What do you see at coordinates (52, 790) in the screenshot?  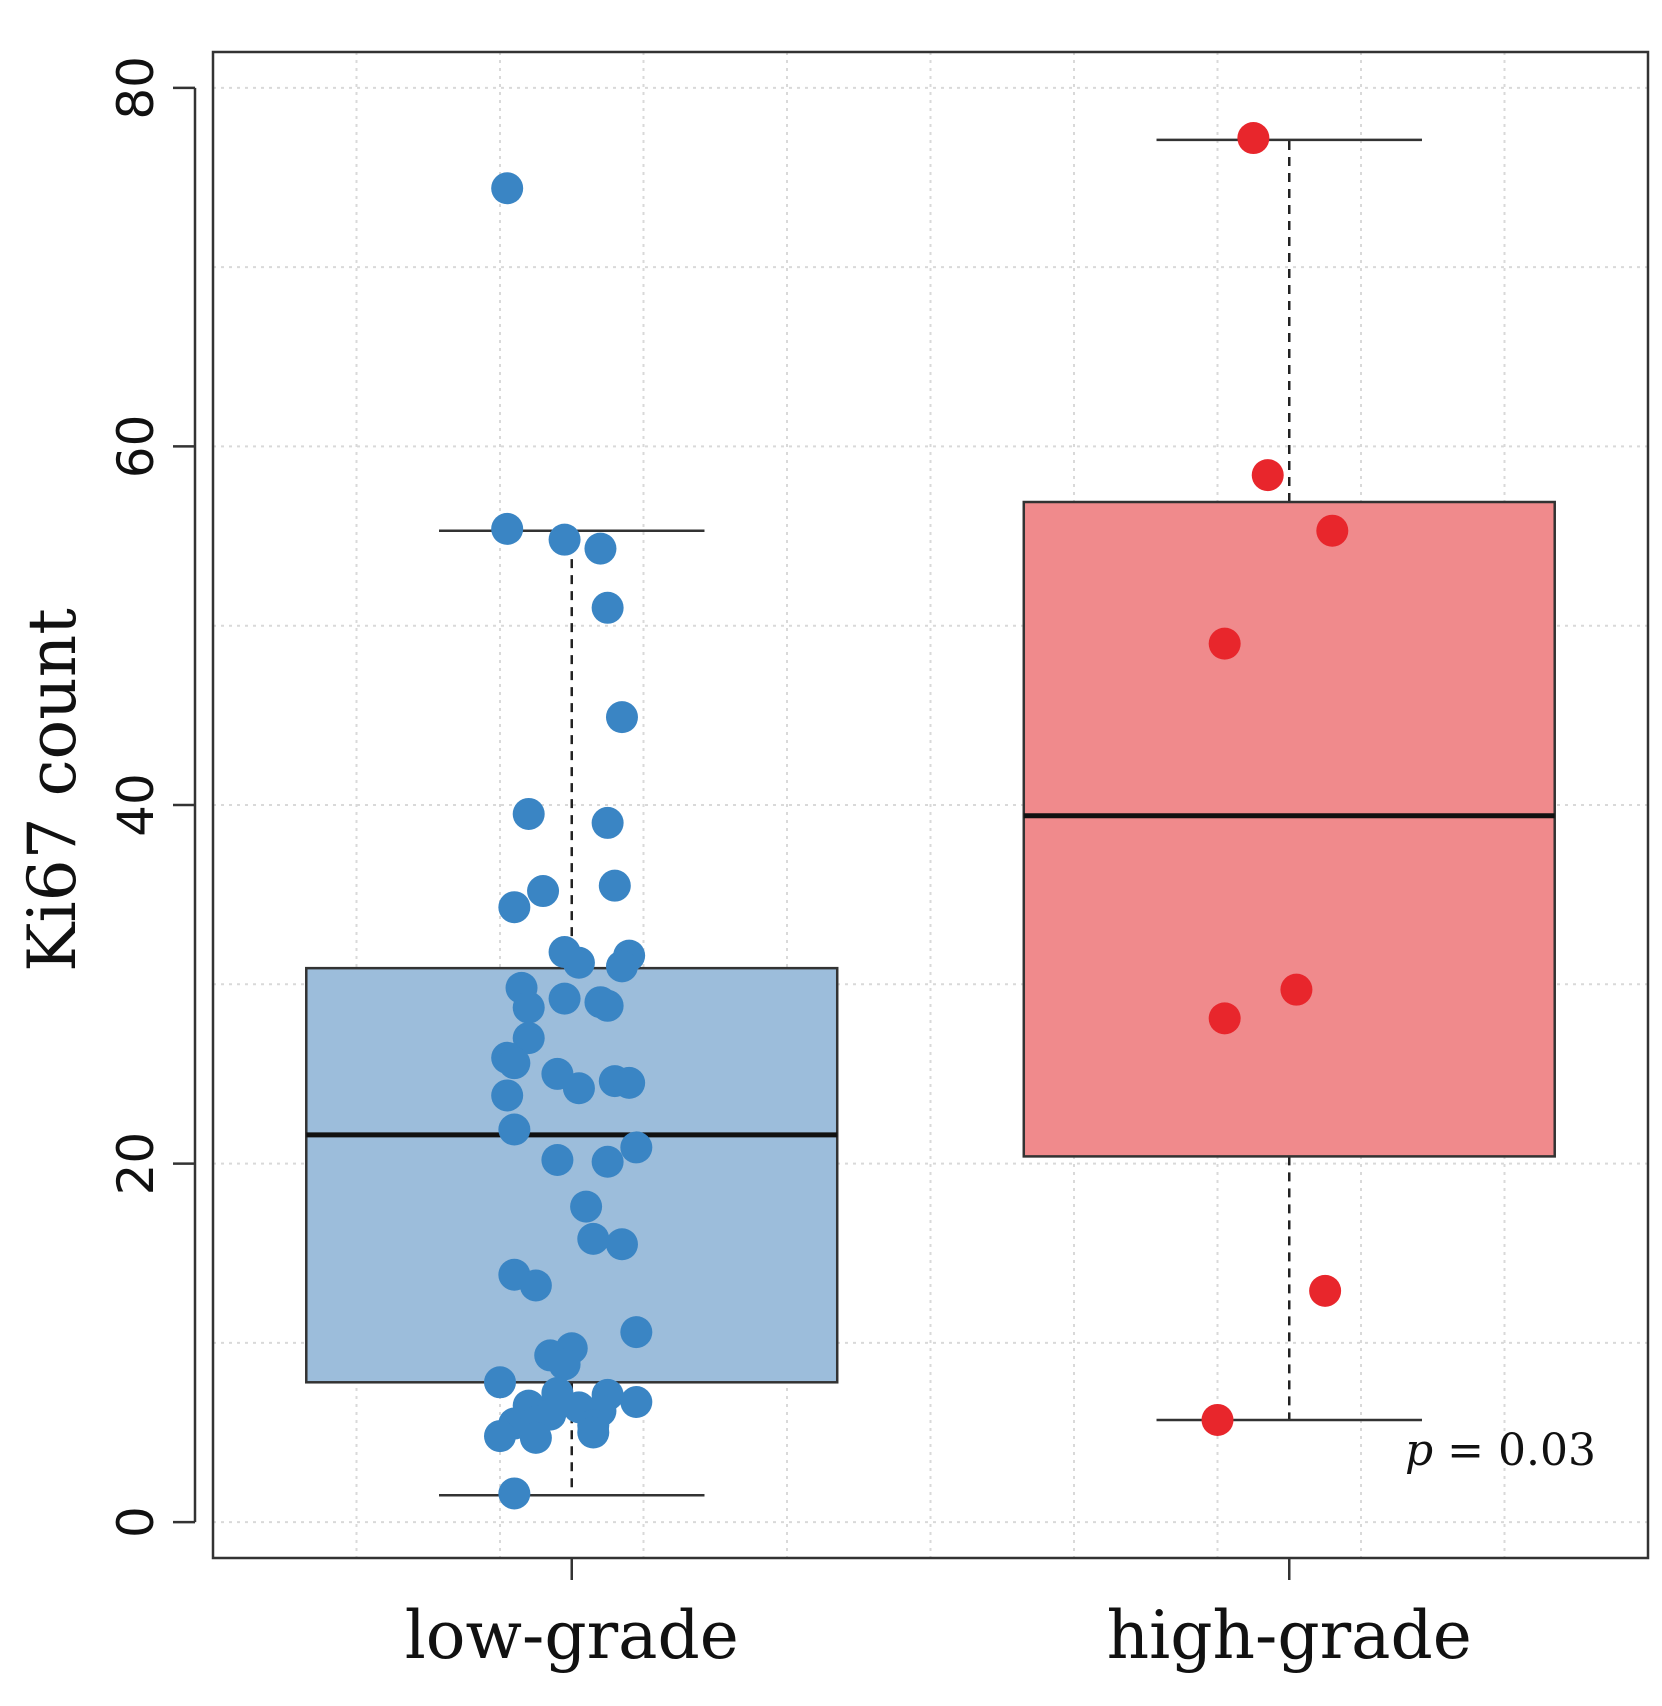 I see `y-axis-title: Ki67 count` at bounding box center [52, 790].